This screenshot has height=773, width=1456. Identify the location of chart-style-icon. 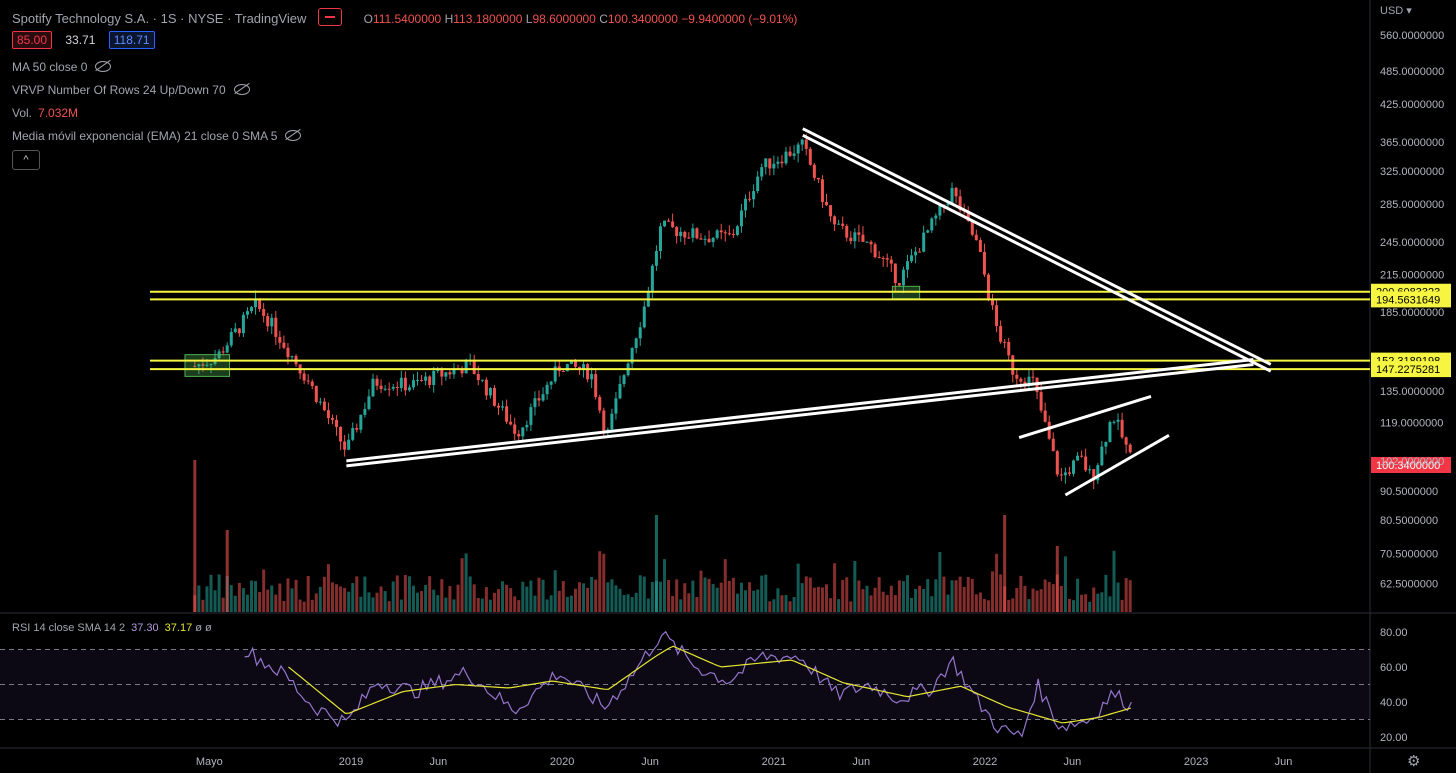
(329, 17).